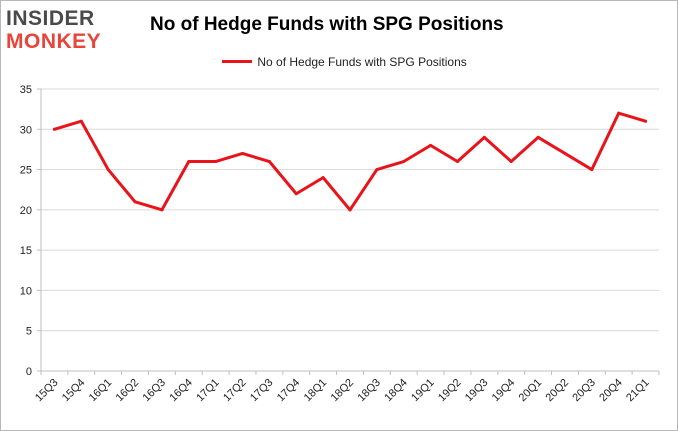  I want to click on logo-line-insider: INSIDER, so click(50, 18).